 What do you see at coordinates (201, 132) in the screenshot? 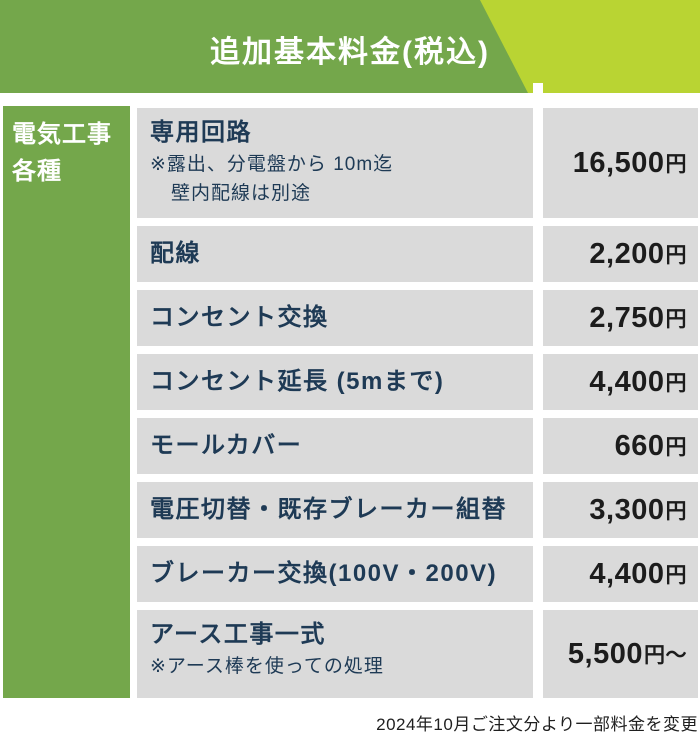
I see `item-name: 専用回路` at bounding box center [201, 132].